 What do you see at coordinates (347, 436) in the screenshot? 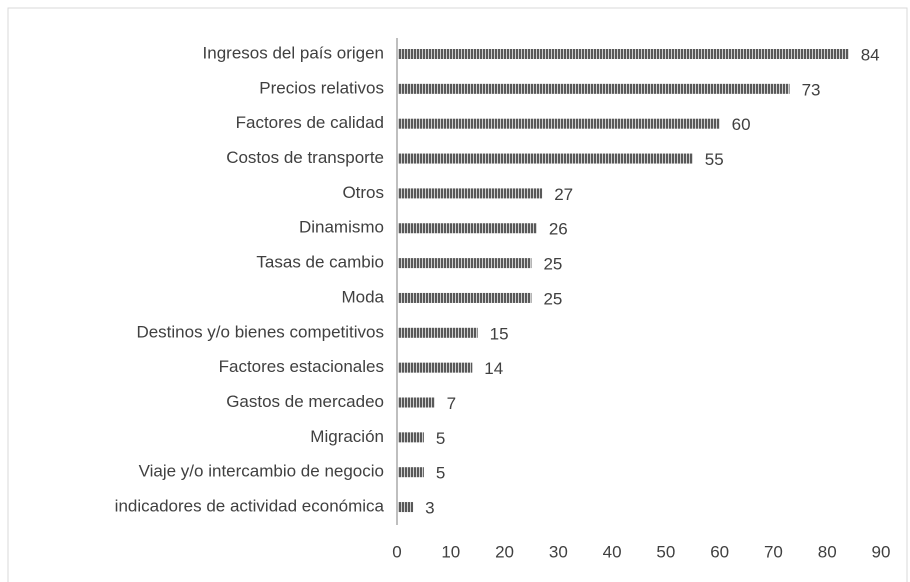
I see `y-tick-label: Migración` at bounding box center [347, 436].